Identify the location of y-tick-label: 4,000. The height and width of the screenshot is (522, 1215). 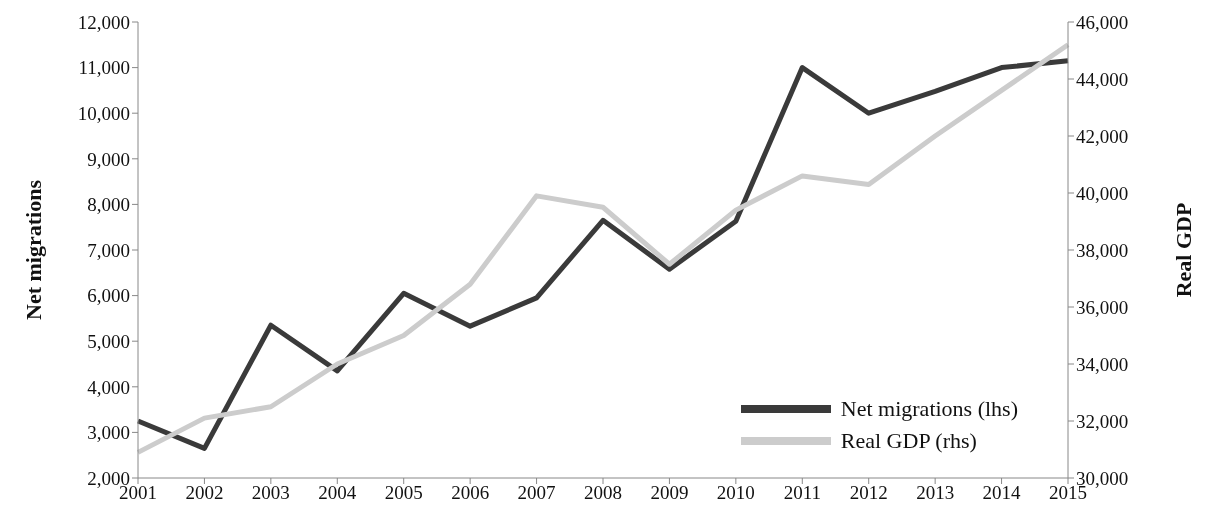
(108, 387).